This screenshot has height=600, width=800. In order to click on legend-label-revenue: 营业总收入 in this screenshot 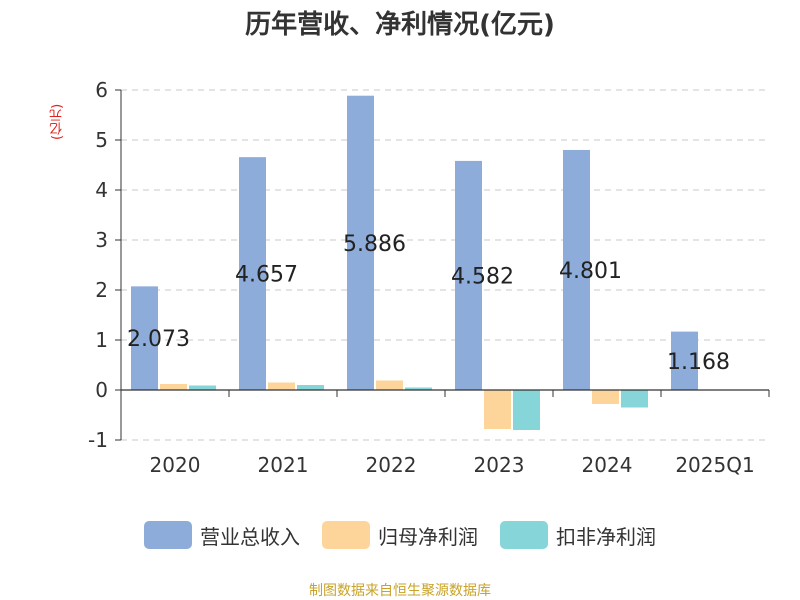, I will do `click(250, 536)`.